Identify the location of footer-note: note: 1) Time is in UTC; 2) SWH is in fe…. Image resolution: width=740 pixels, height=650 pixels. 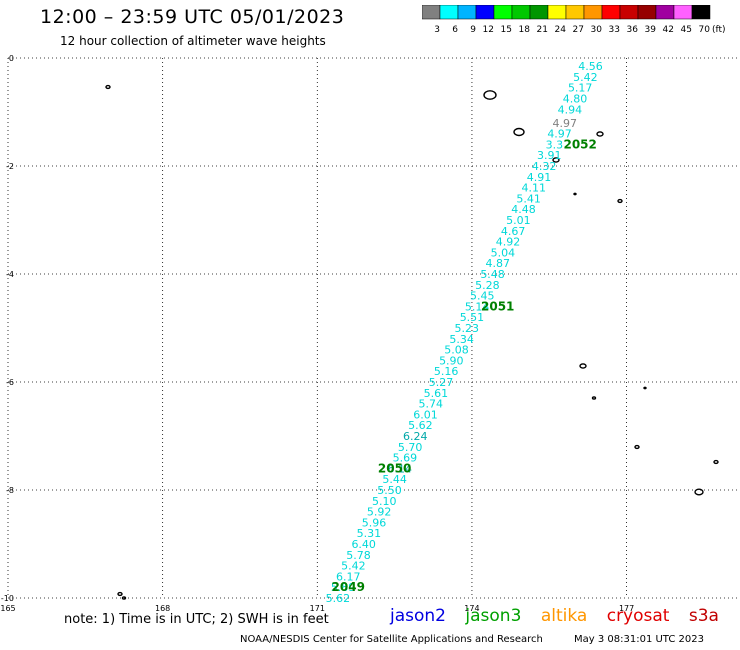
(196, 619).